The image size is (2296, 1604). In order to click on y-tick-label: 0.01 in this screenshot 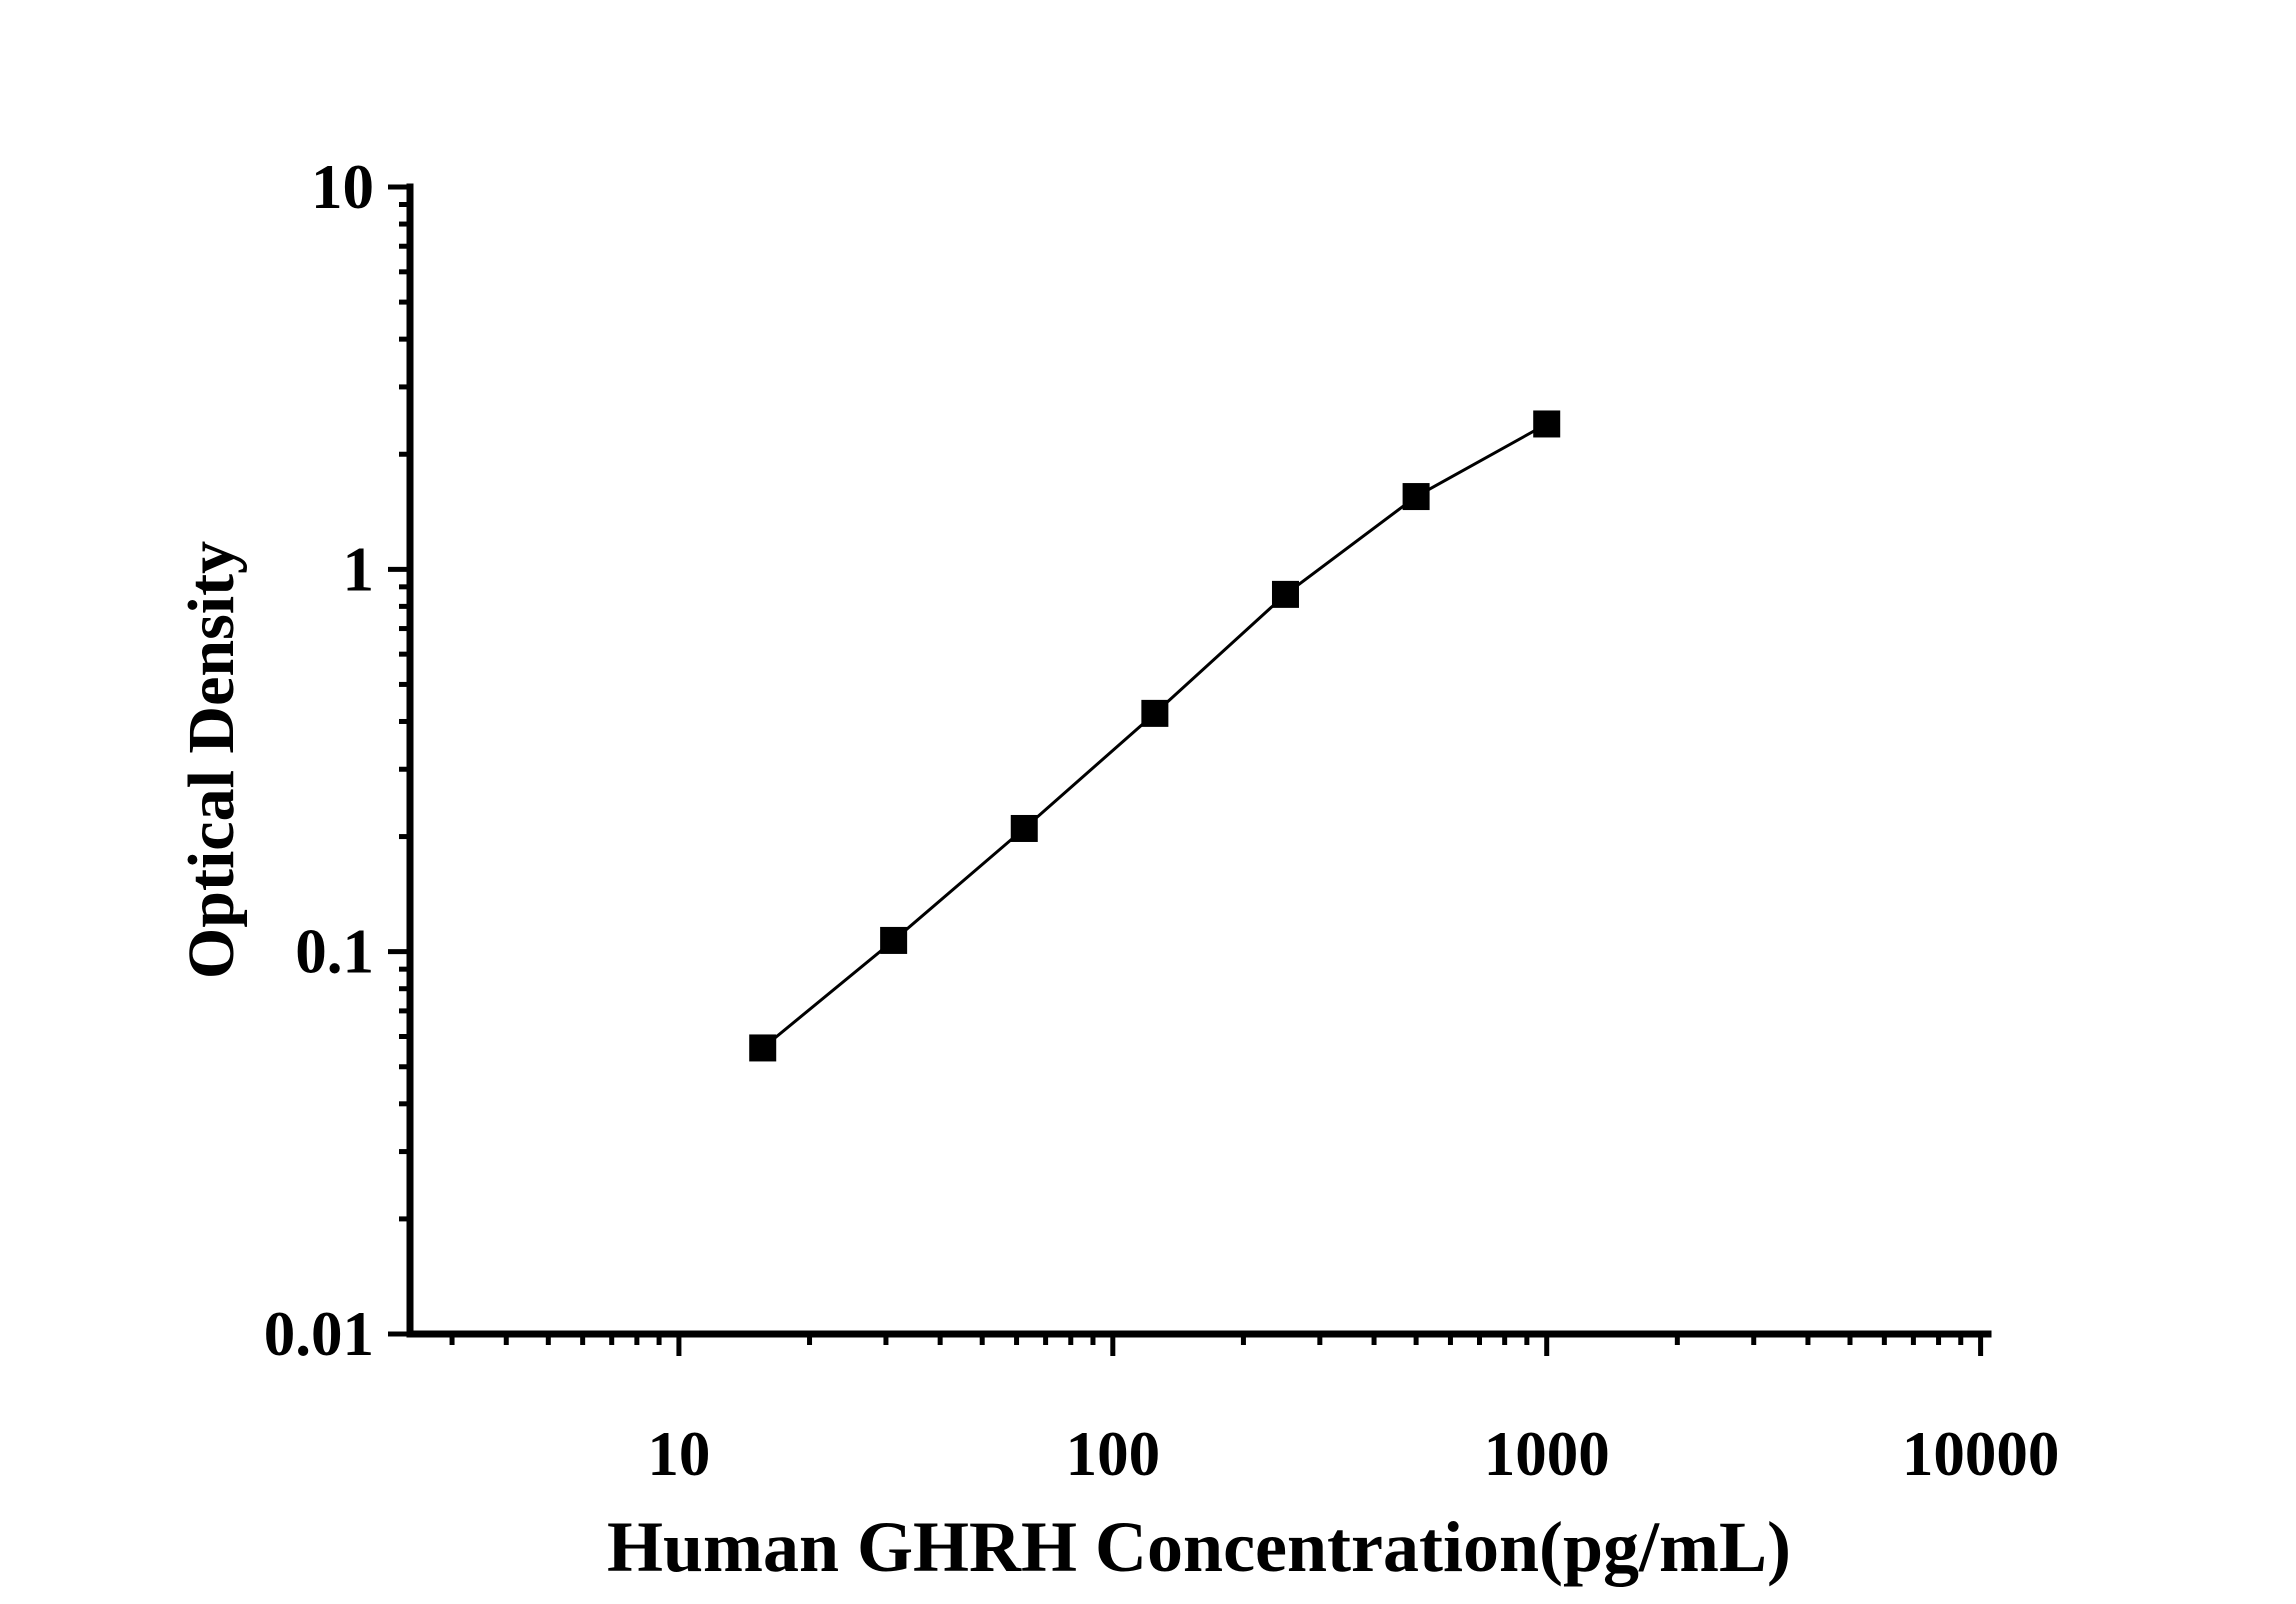, I will do `click(319, 1334)`.